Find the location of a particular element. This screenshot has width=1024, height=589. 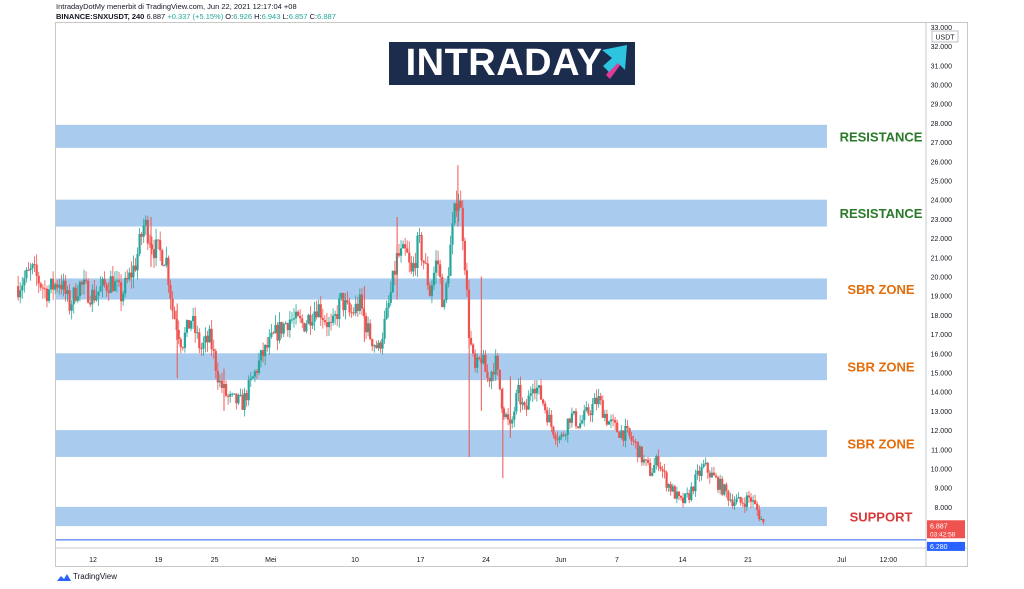

open-value: 6.926 is located at coordinates (242, 16).